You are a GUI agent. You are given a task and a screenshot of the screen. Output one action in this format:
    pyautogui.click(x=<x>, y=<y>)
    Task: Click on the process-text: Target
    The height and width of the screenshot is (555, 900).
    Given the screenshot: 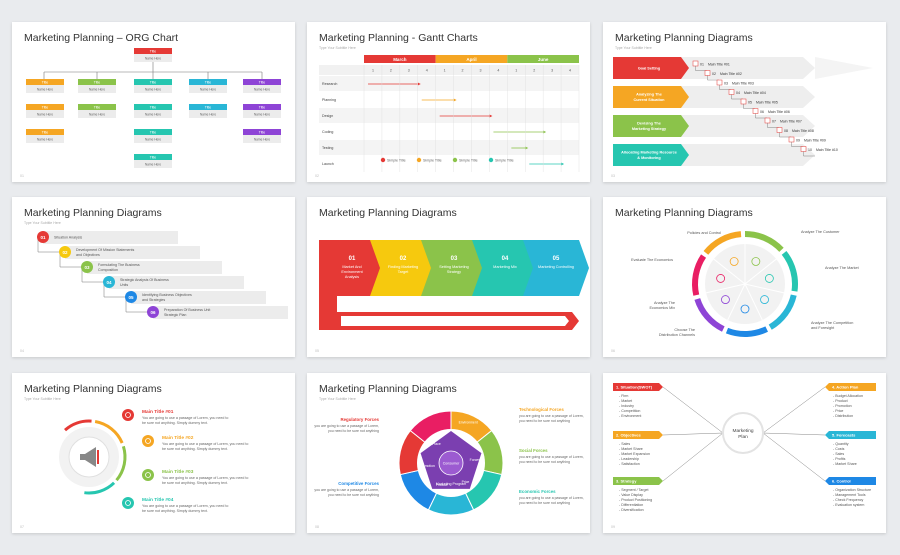 What is the action you would take?
    pyautogui.click(x=403, y=272)
    